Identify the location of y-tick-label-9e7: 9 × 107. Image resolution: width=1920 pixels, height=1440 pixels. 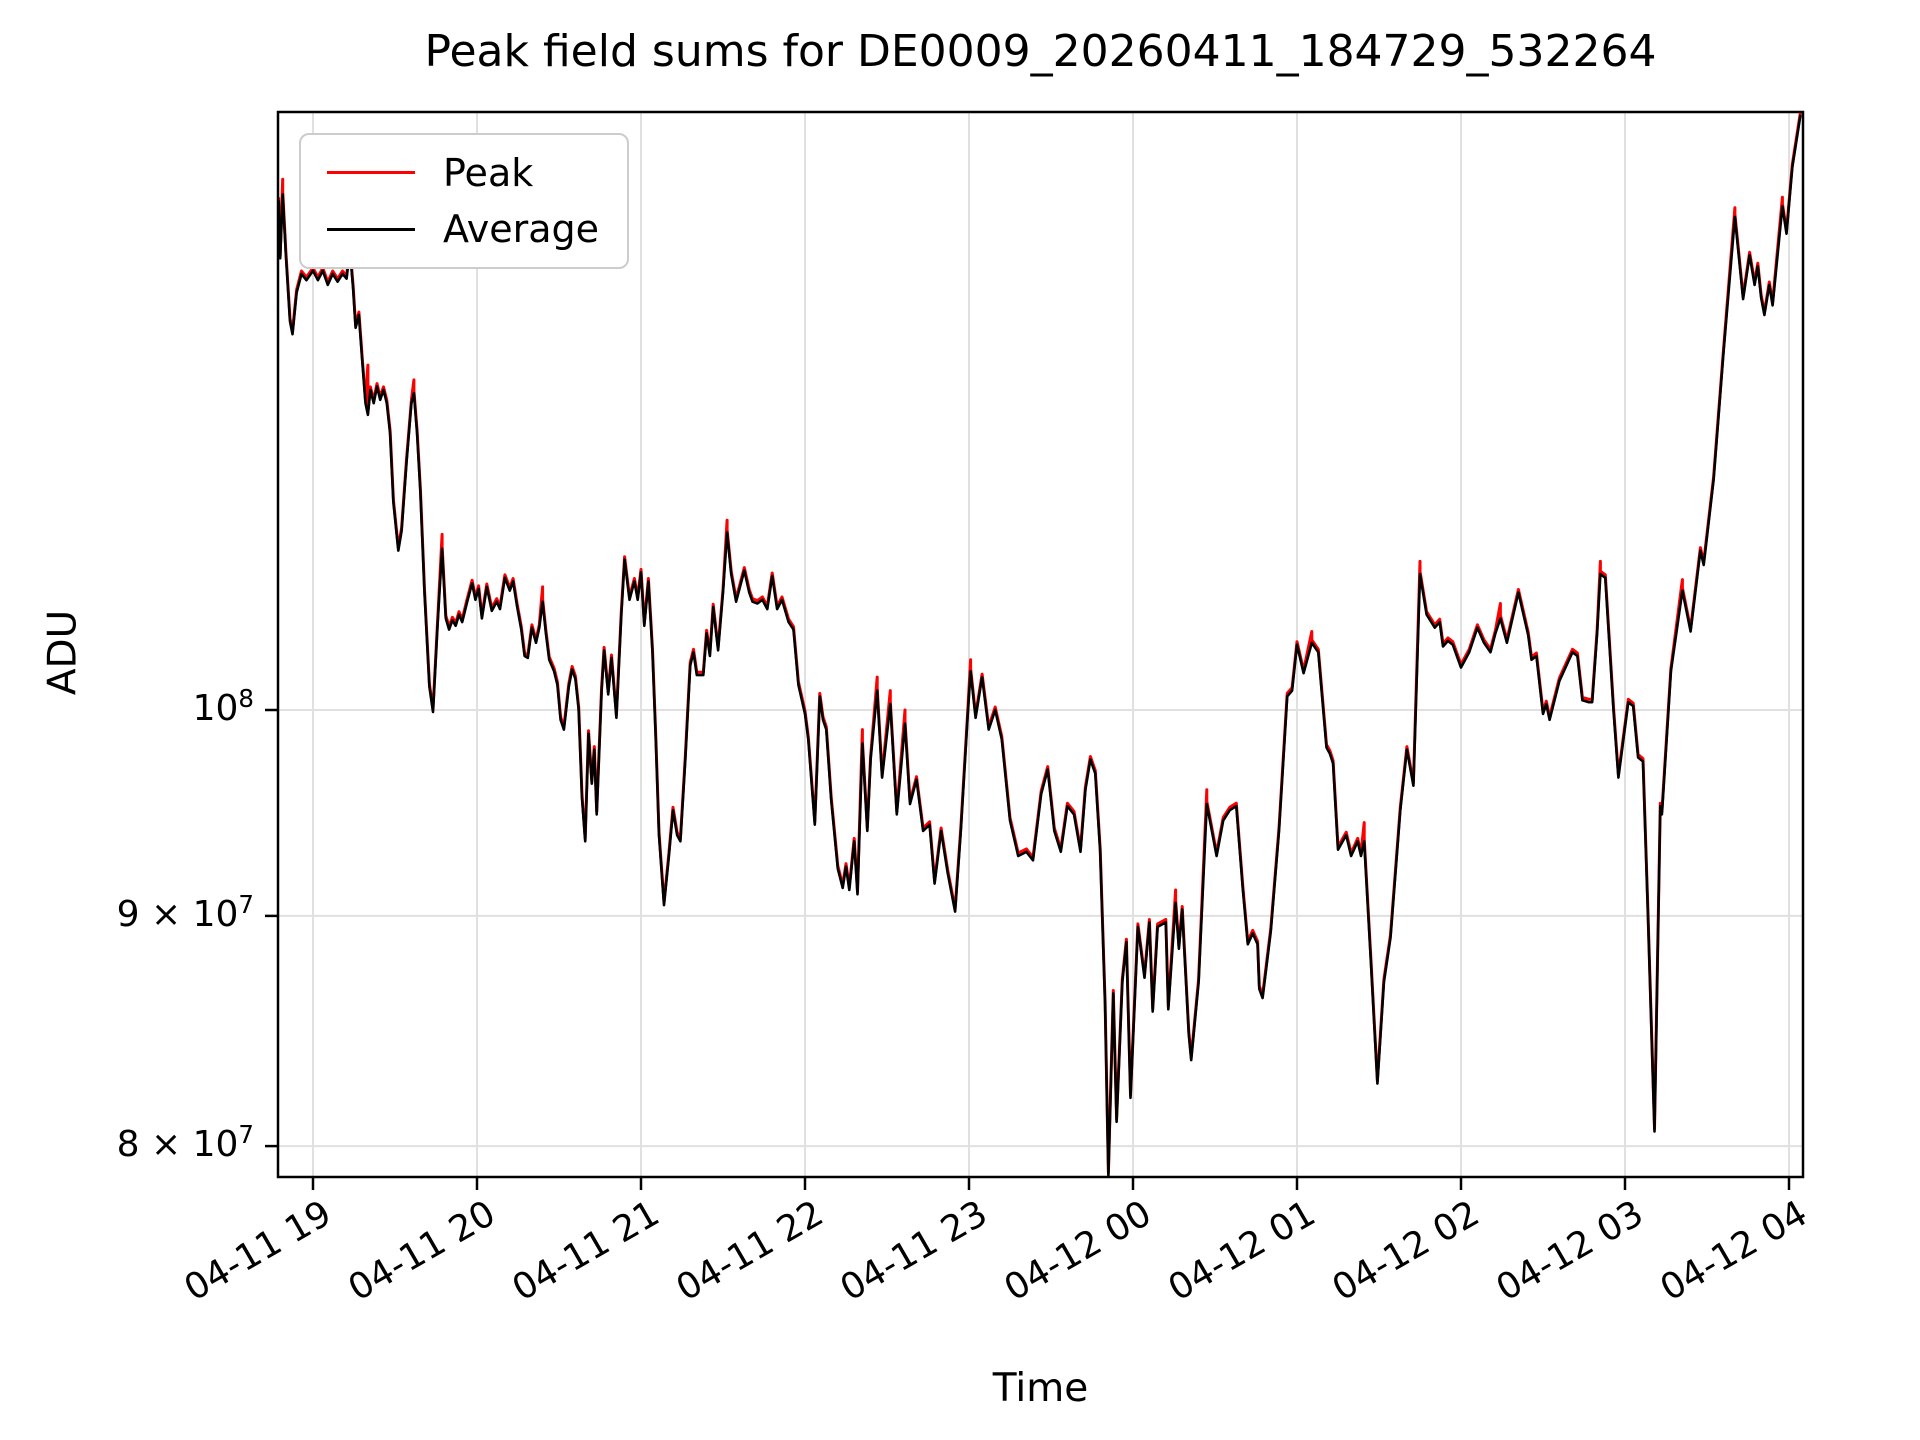
(144, 913).